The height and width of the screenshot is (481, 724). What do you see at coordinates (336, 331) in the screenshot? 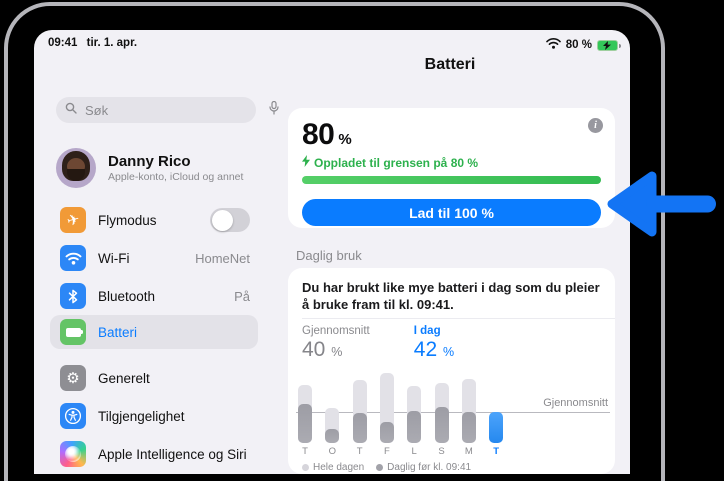
I see `stat-average-label: Gjennomsnitt` at bounding box center [336, 331].